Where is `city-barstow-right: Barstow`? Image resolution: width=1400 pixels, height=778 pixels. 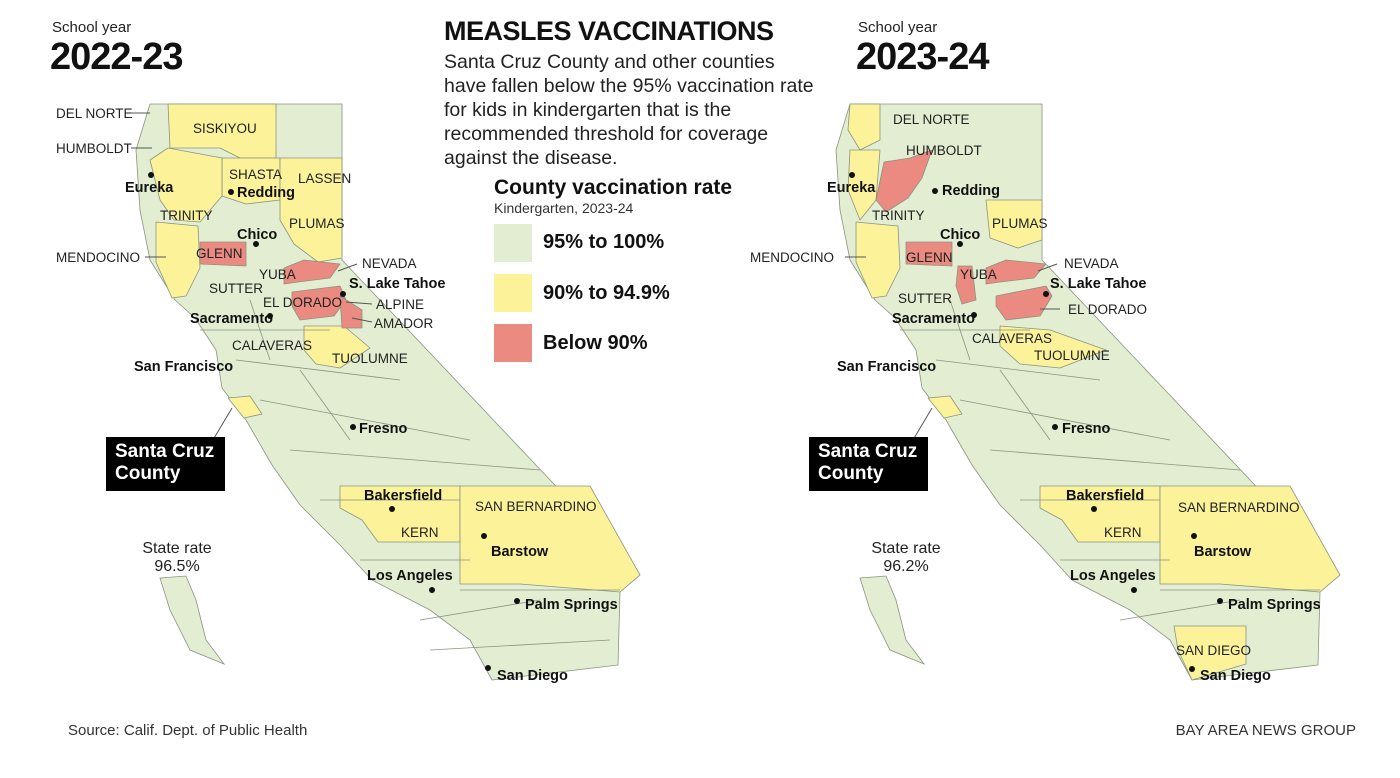 city-barstow-right: Barstow is located at coordinates (1223, 552).